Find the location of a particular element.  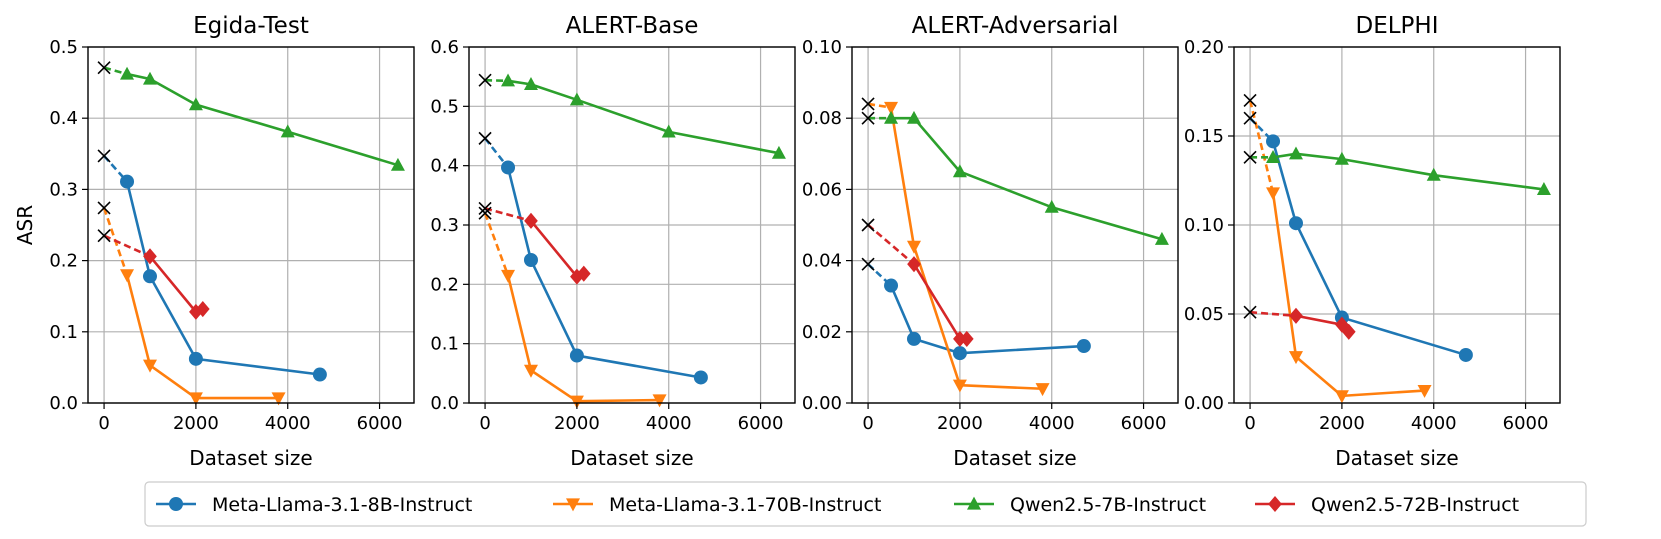

panel-title: DELPHI is located at coordinates (1396, 26).